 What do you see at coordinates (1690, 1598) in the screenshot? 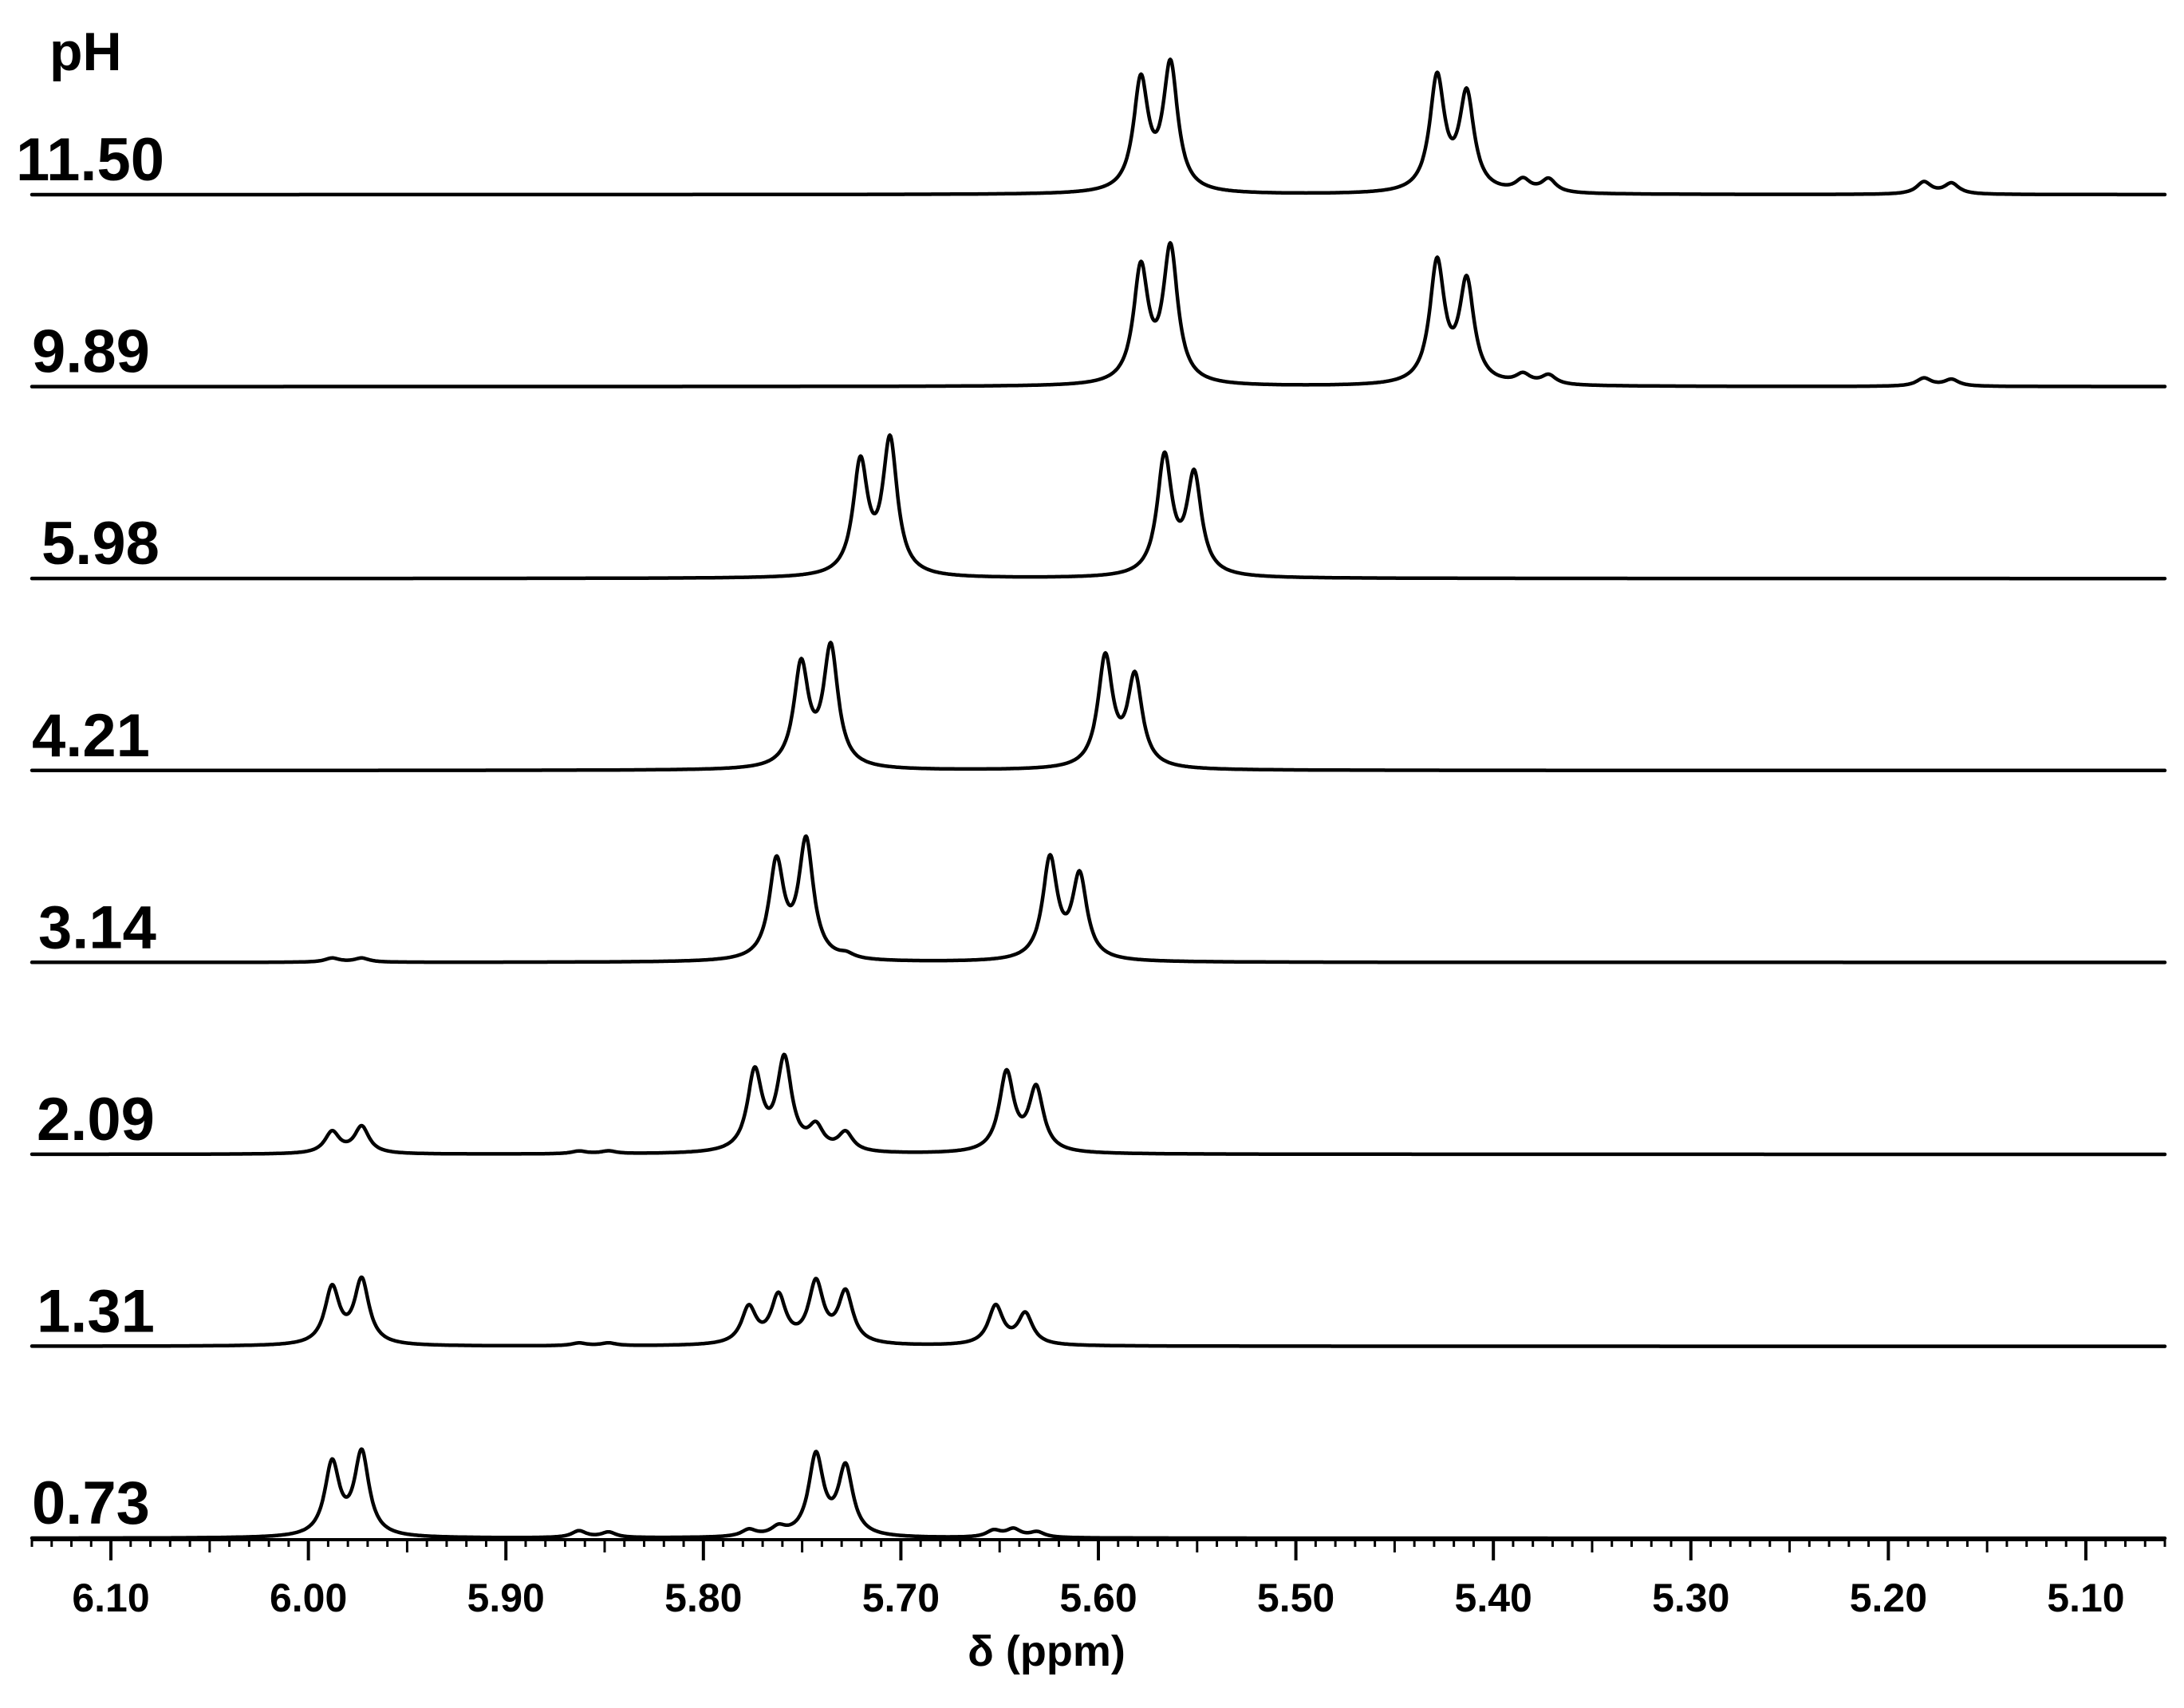
I see `x-tick-label: 5.30` at bounding box center [1690, 1598].